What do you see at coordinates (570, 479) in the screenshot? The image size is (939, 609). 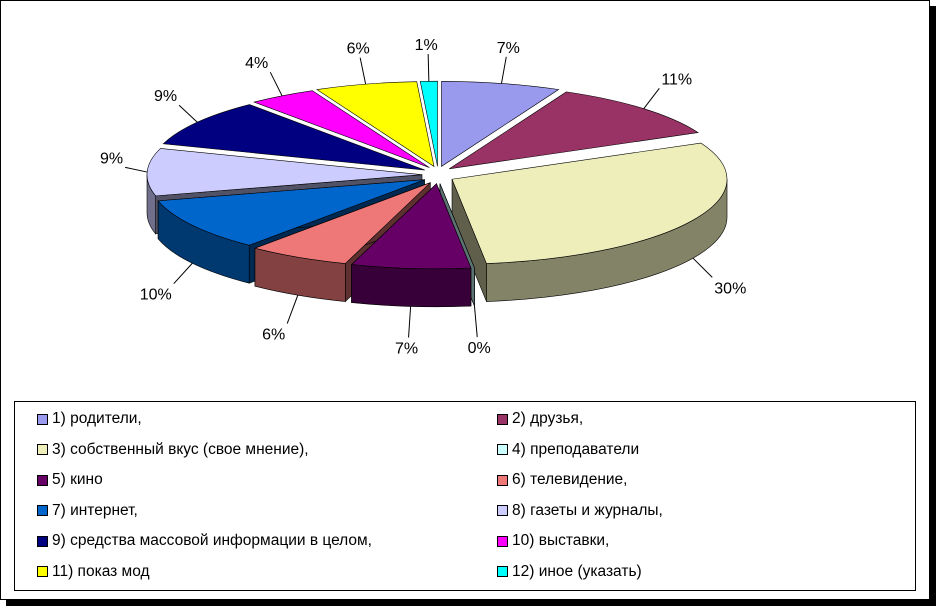 I see `legend-label: 6) телевидение,` at bounding box center [570, 479].